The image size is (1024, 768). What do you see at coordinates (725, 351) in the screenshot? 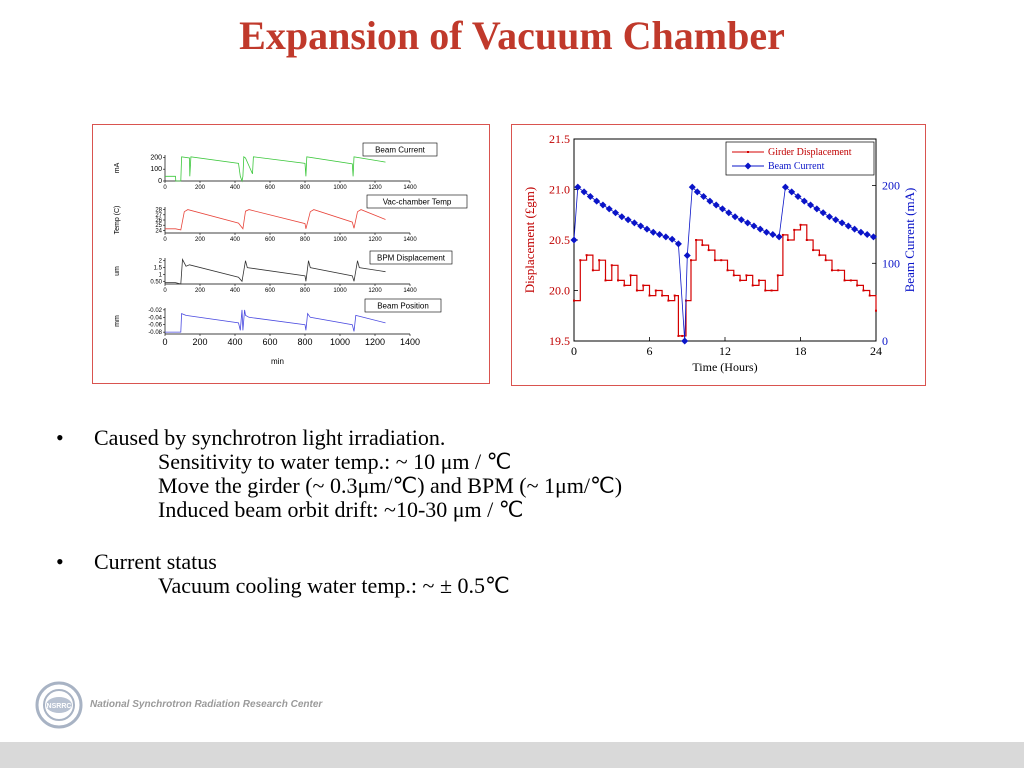
I see `x-tick-label: 12` at bounding box center [725, 351].